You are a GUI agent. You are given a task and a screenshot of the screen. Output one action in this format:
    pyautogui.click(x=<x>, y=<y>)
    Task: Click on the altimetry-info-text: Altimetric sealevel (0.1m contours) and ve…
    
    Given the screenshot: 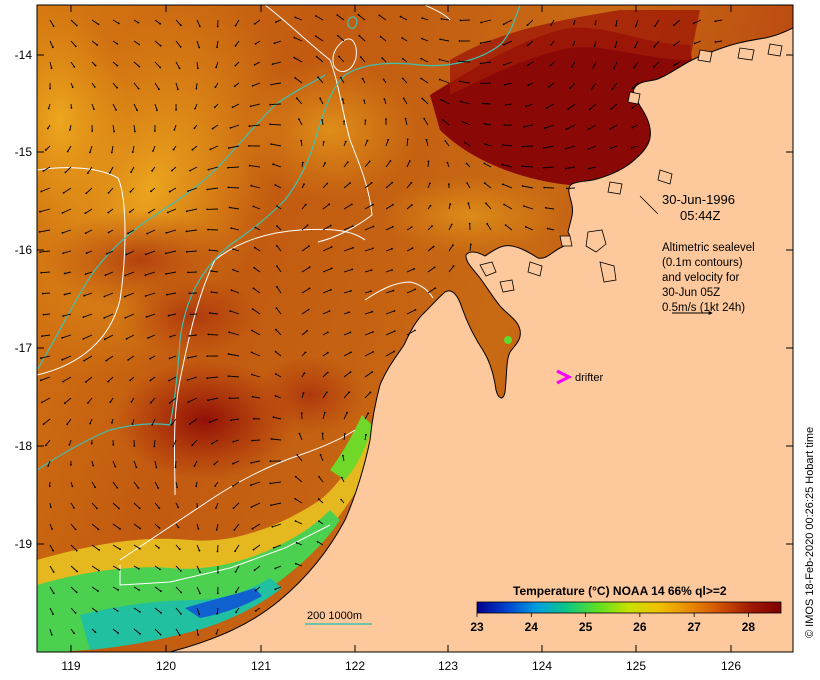 What is the action you would take?
    pyautogui.click(x=708, y=278)
    